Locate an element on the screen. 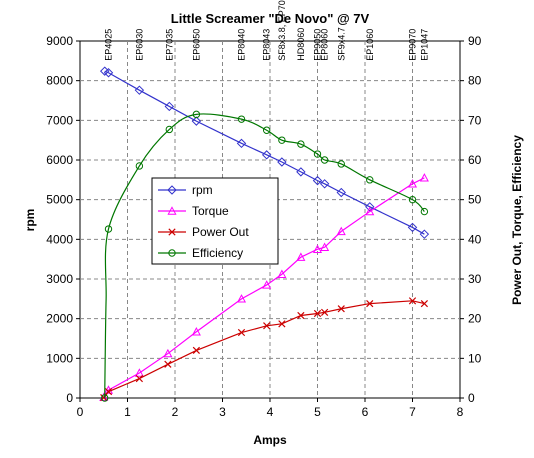 The image size is (534, 458). annotation-label: EP1060 is located at coordinates (370, 45).